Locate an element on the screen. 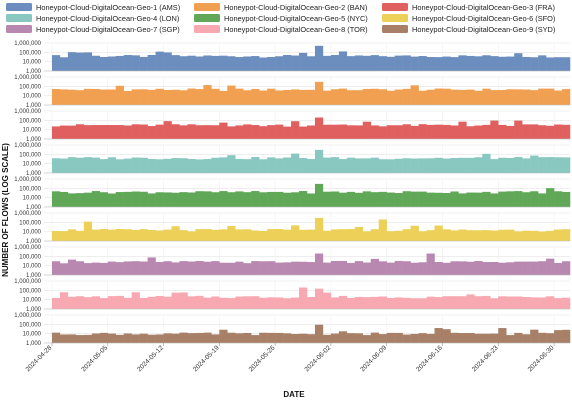  legend-label: Honeypot-Cloud-DigitalOcean-Geo-6 (SFO) is located at coordinates (483, 18).